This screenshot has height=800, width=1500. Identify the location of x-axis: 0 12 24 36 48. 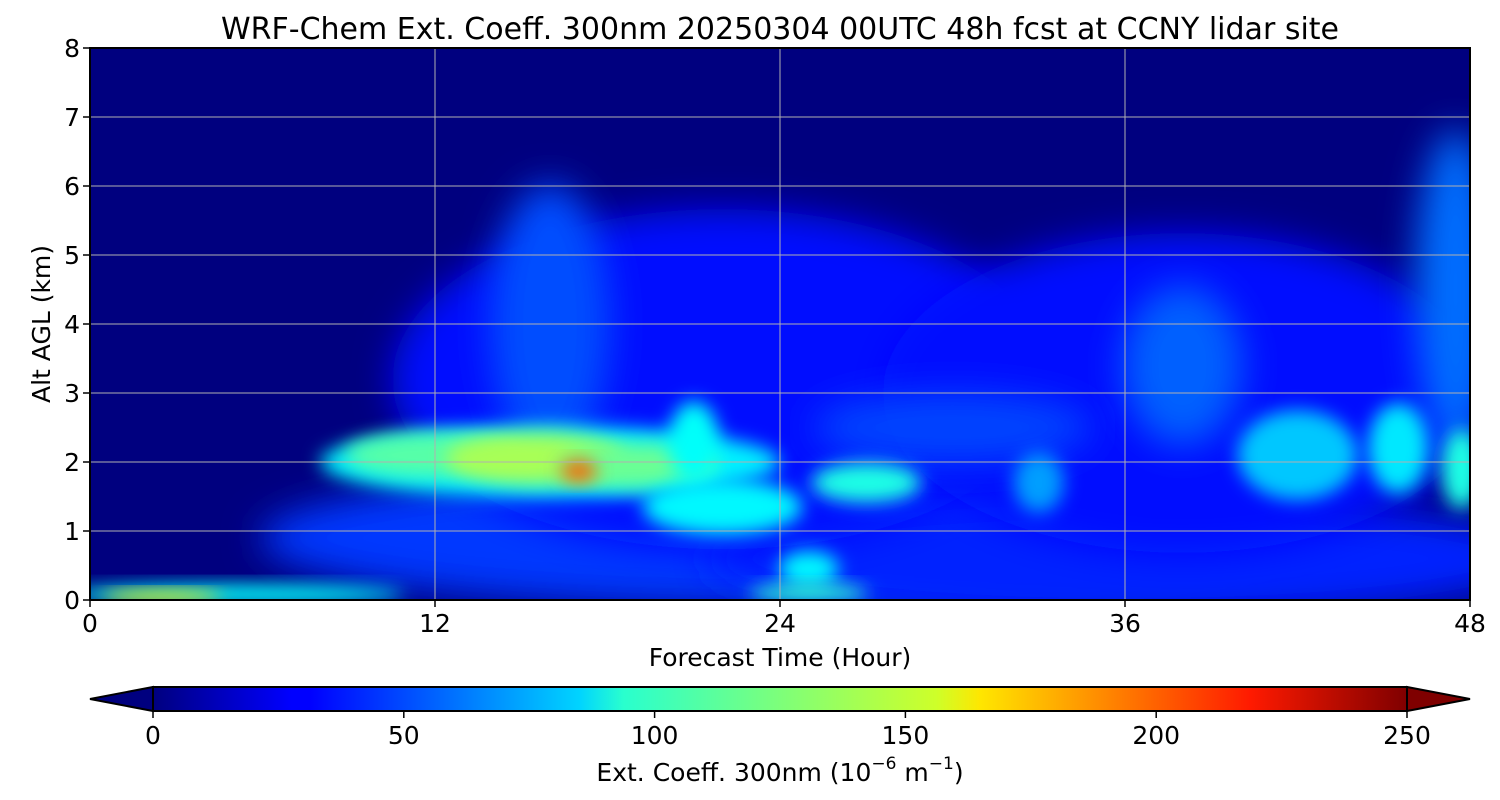
(784, 619).